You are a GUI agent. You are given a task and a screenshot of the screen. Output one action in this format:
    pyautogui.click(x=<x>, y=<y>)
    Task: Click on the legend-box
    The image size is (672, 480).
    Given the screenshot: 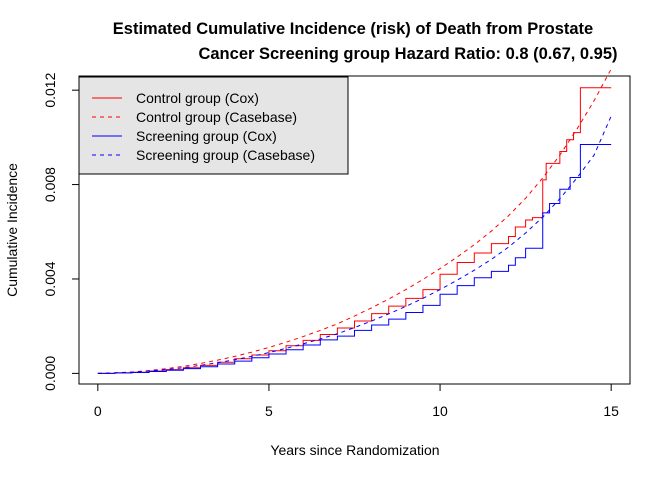 What is the action you would take?
    pyautogui.click(x=213, y=125)
    